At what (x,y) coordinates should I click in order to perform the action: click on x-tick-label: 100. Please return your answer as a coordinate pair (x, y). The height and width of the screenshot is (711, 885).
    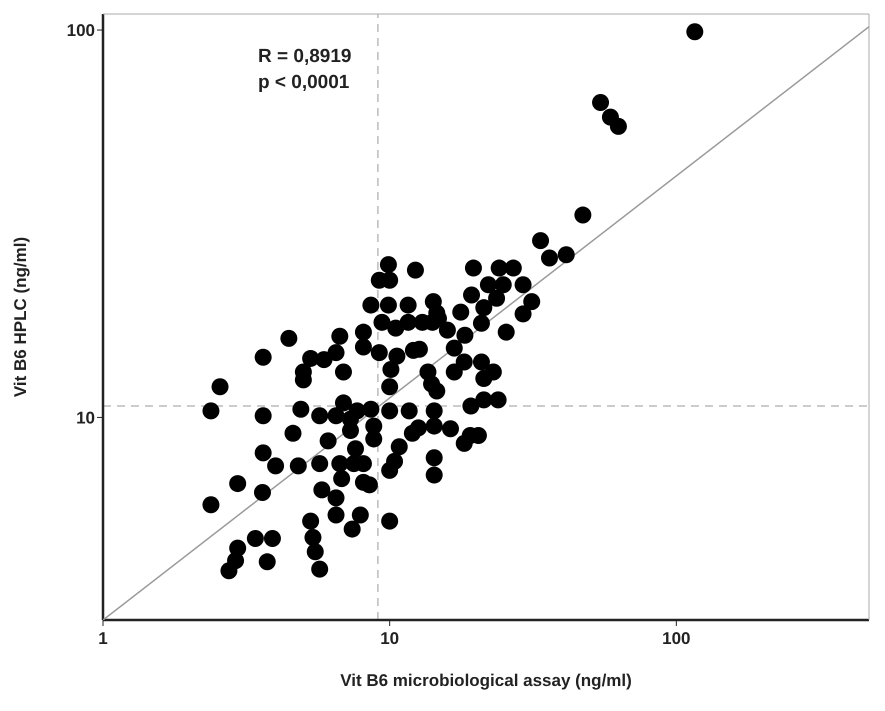
    Looking at the image, I should click on (676, 638).